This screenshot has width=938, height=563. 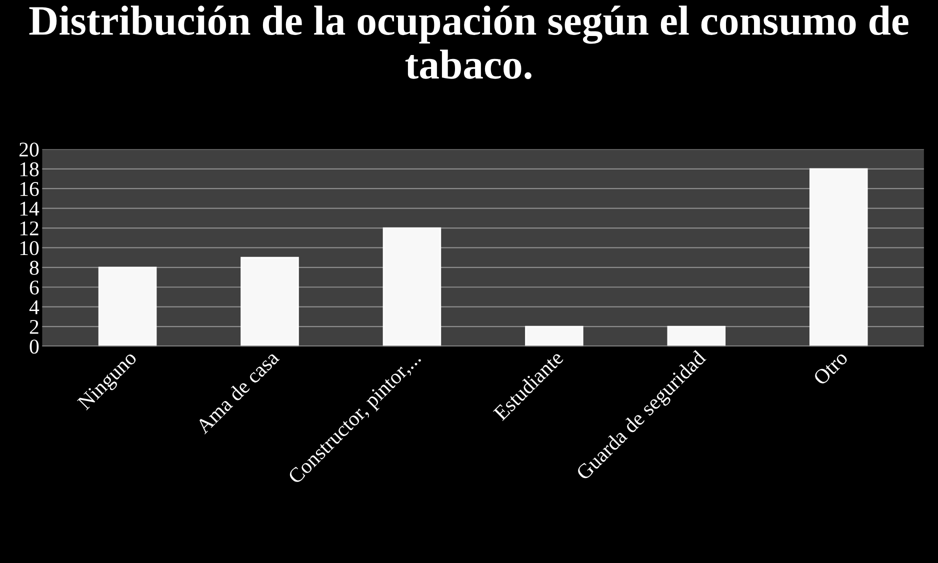 I want to click on y-tick-label: 16, so click(x=29, y=189).